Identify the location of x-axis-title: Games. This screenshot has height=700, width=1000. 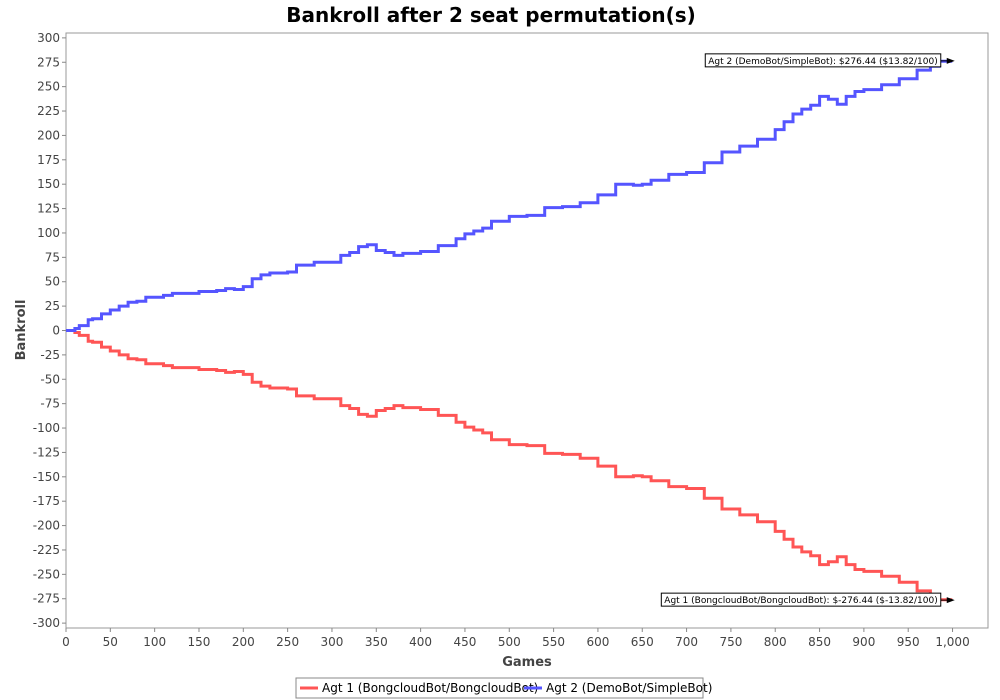
(527, 662).